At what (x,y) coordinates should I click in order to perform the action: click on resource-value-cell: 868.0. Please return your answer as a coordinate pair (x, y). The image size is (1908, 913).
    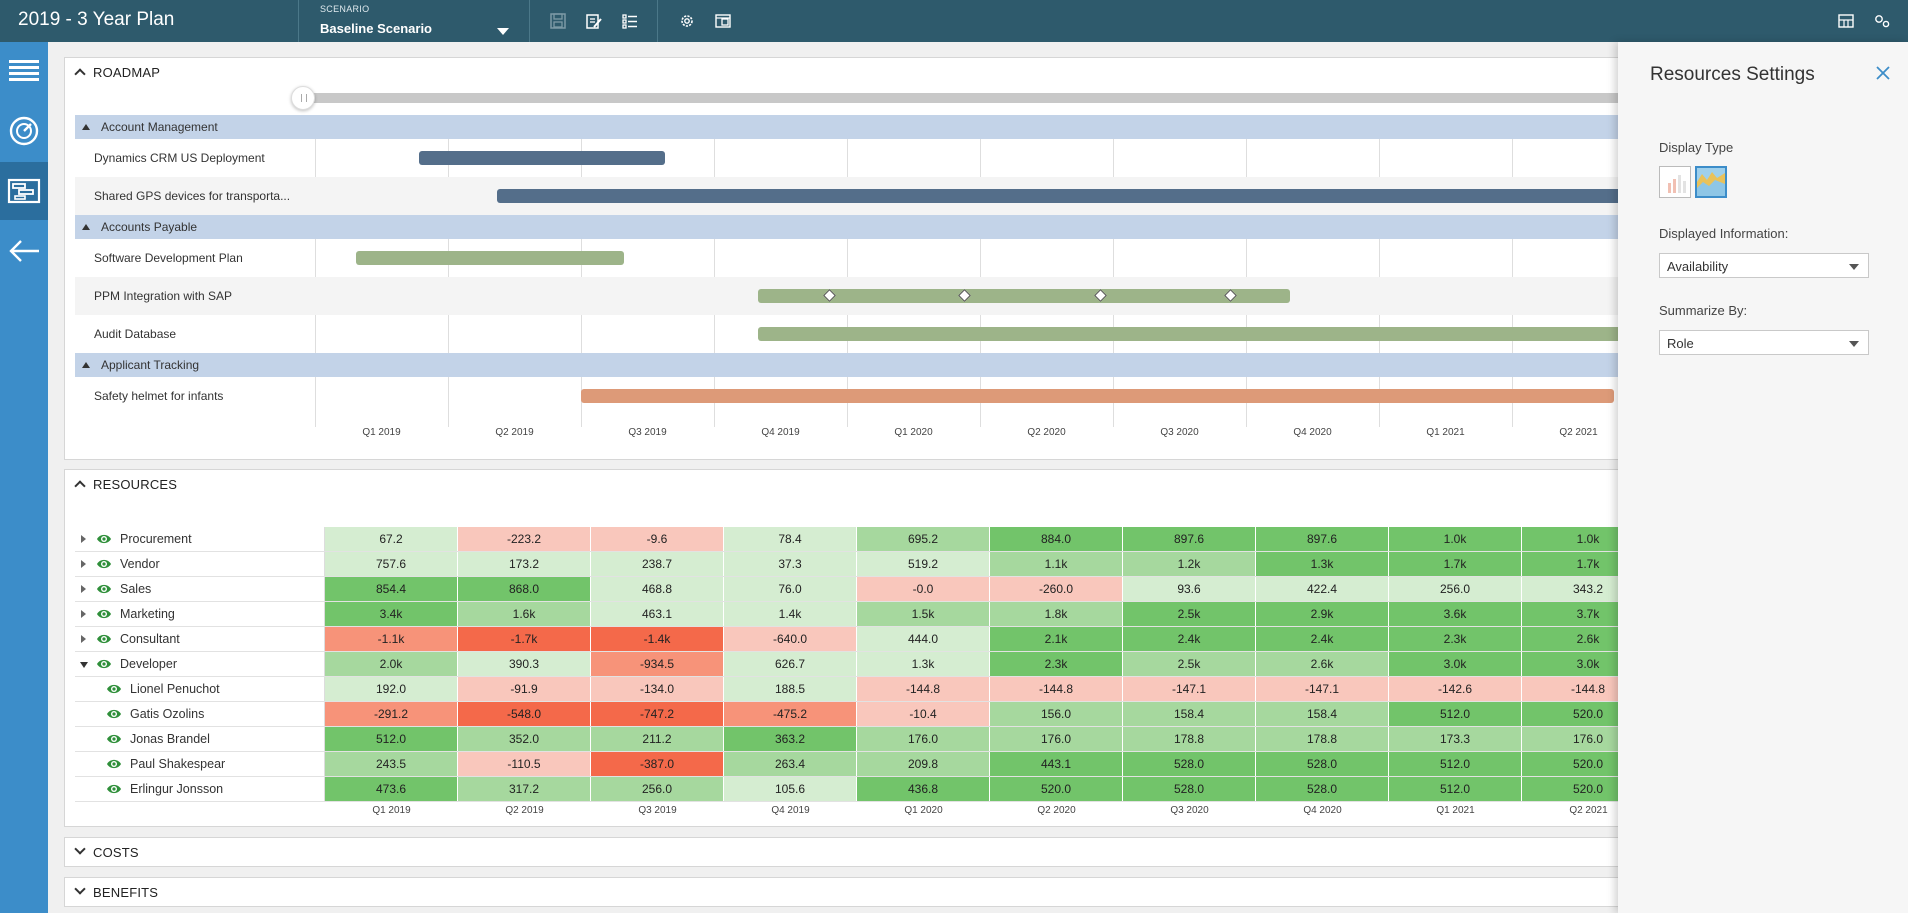
    Looking at the image, I should click on (524, 589).